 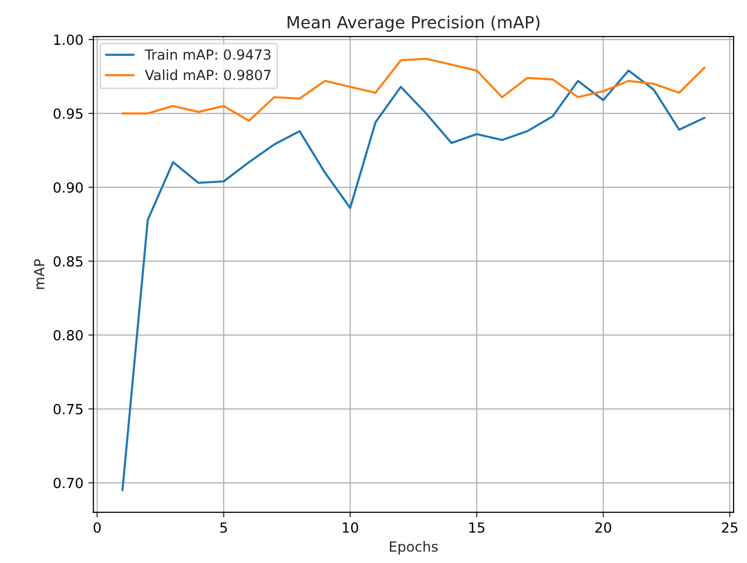 What do you see at coordinates (730, 527) in the screenshot?
I see `x-tick-label: 25` at bounding box center [730, 527].